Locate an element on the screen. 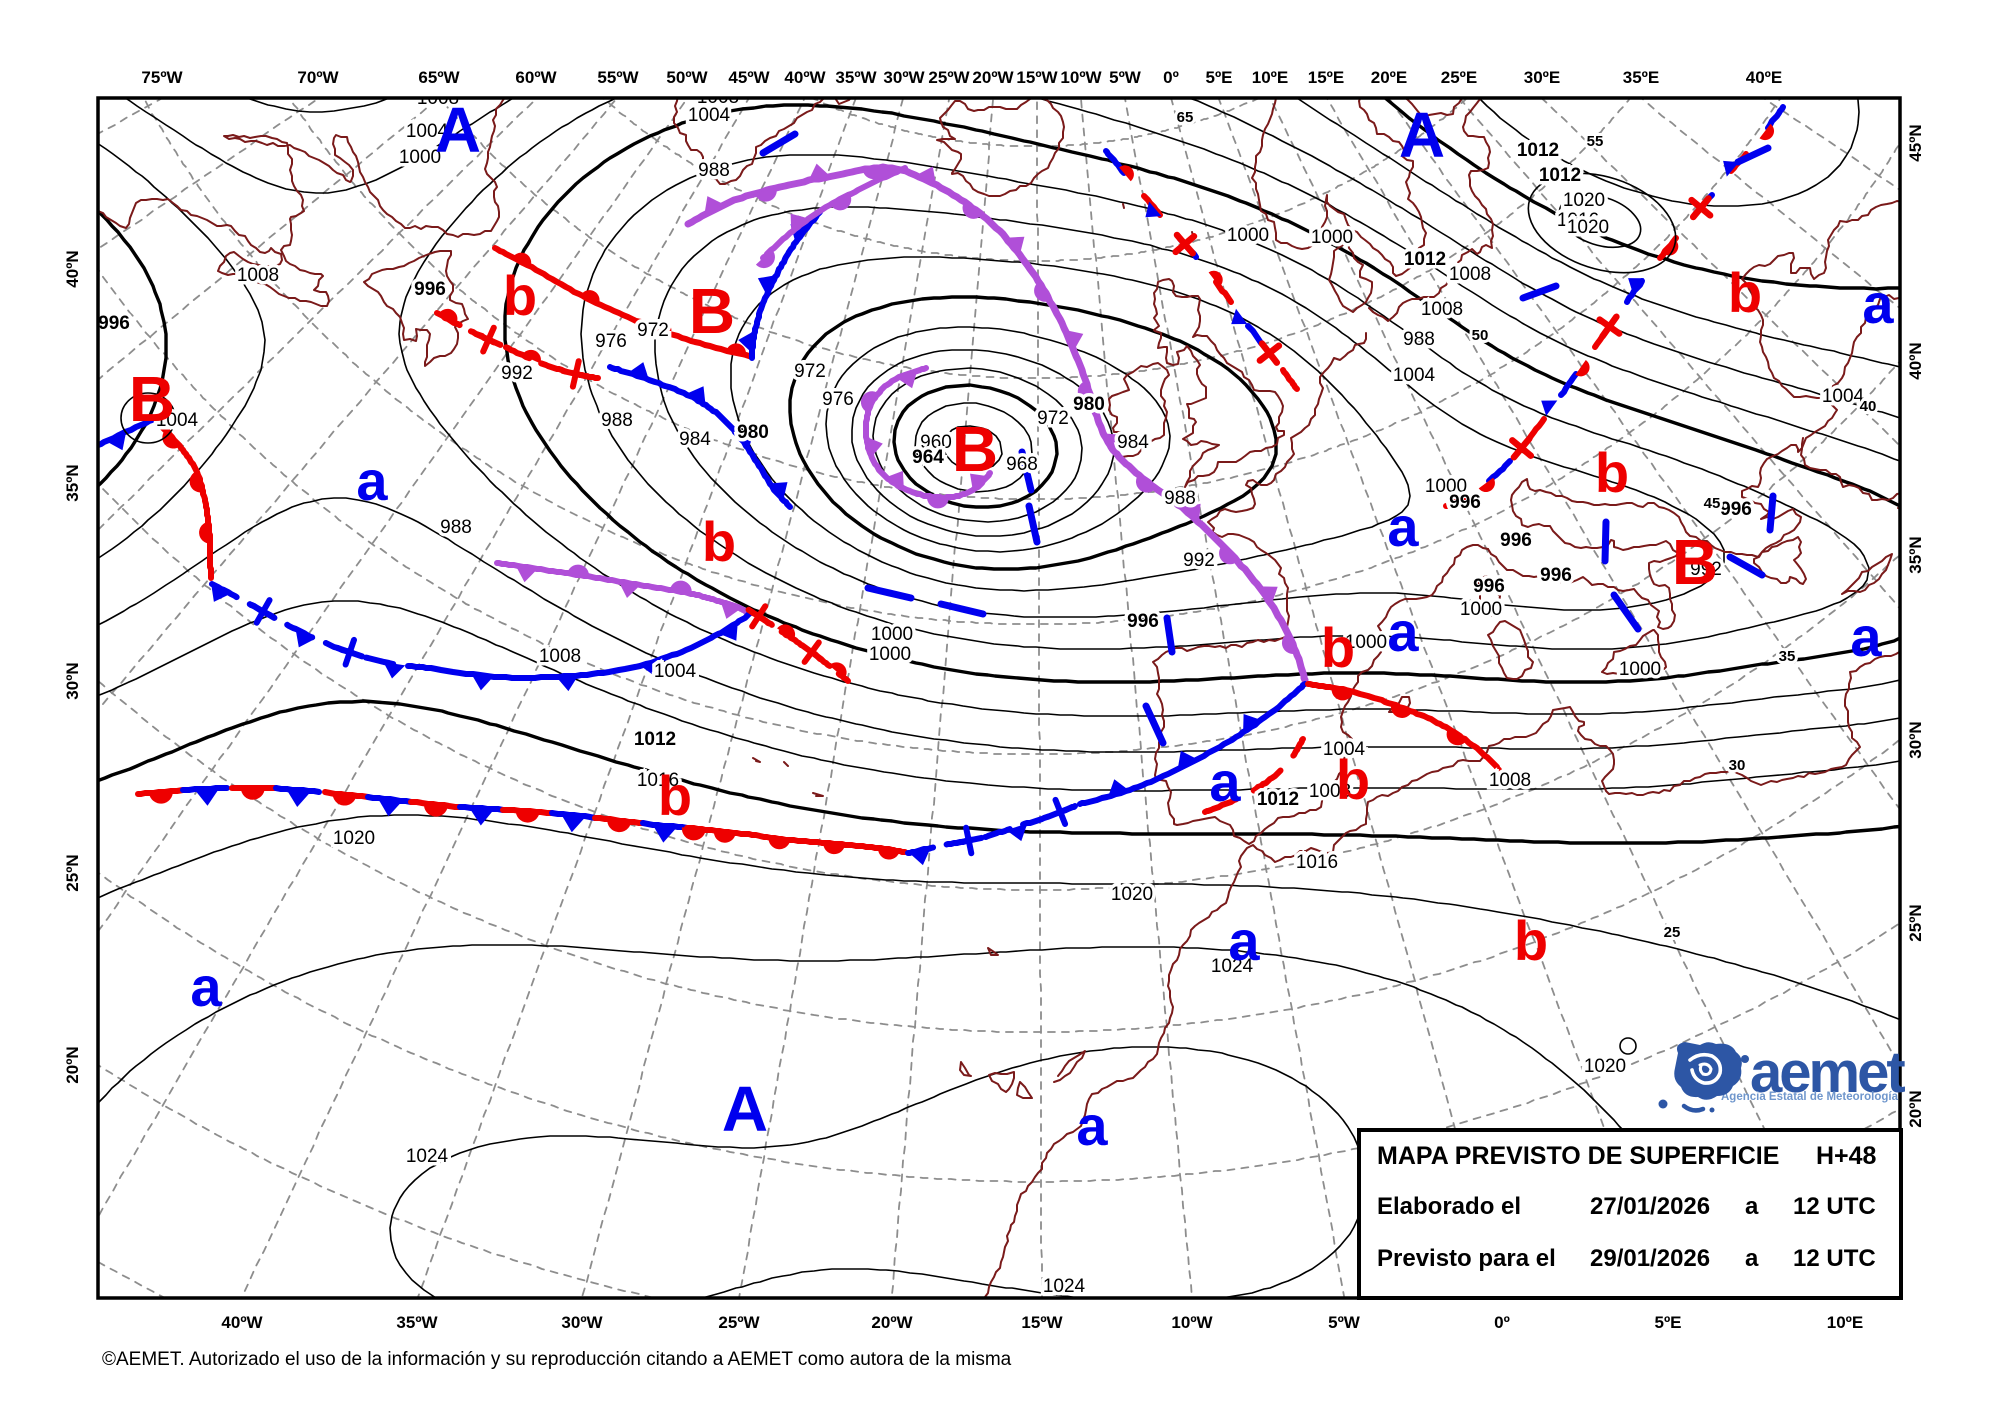 This screenshot has width=2000, height=1405. svg-text: 15ºE is located at coordinates (1326, 77).